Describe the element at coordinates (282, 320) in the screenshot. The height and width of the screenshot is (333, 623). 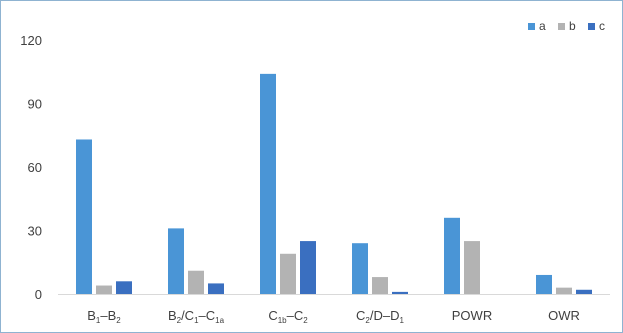
I see `x-tick-label-part: 1b` at that location.